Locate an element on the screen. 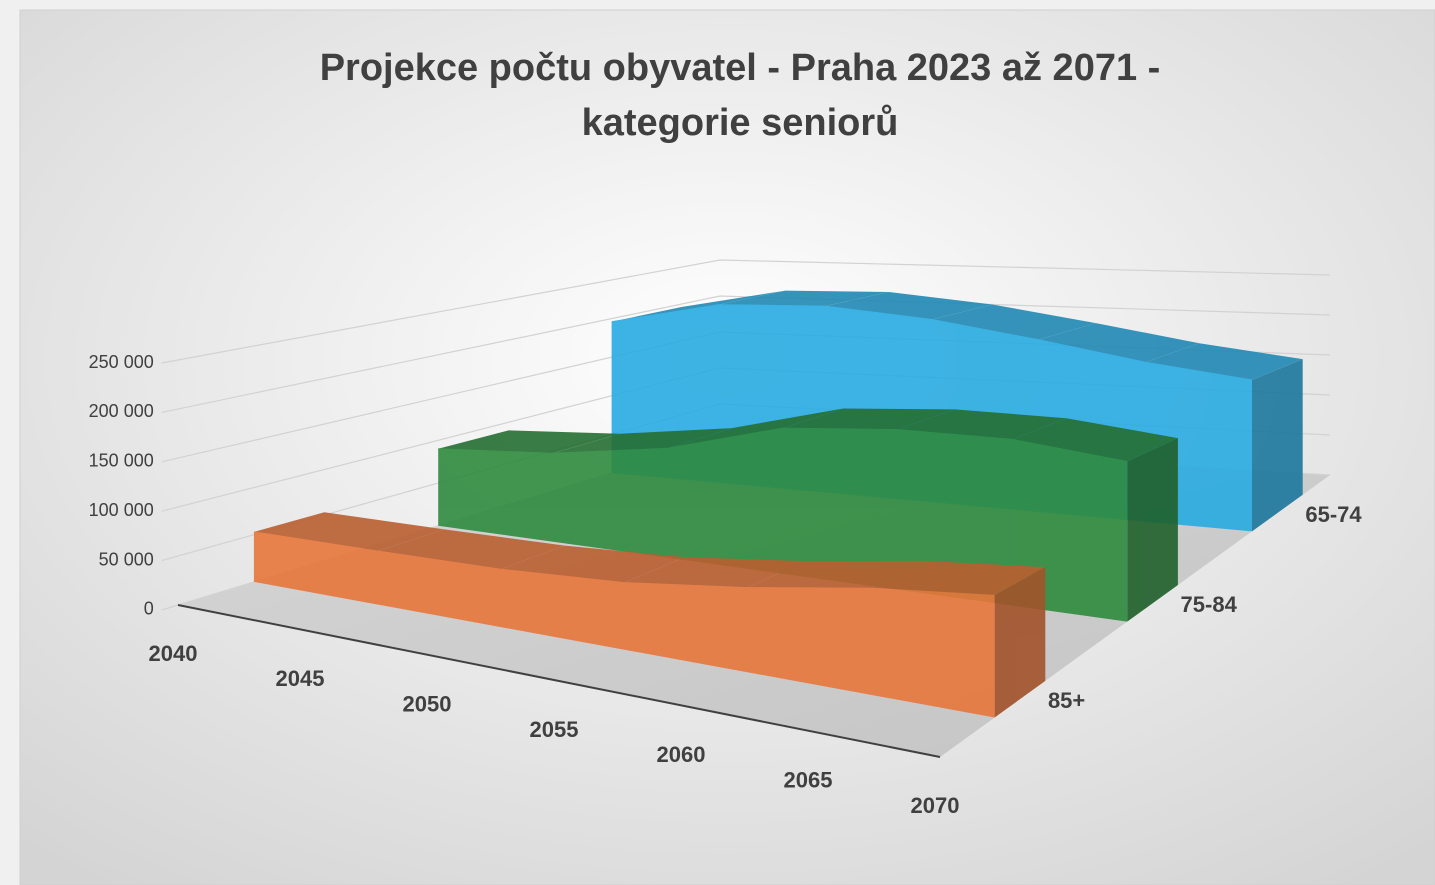 Image resolution: width=1435 pixels, height=885 pixels. x-tick-label: 2060 is located at coordinates (681, 754).